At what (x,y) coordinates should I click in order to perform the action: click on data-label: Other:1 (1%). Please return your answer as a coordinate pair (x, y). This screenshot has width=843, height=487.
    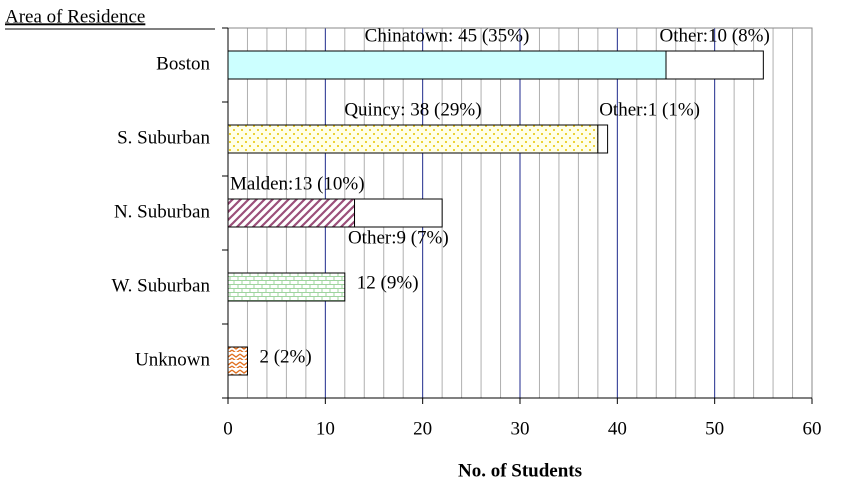
    Looking at the image, I should click on (649, 109).